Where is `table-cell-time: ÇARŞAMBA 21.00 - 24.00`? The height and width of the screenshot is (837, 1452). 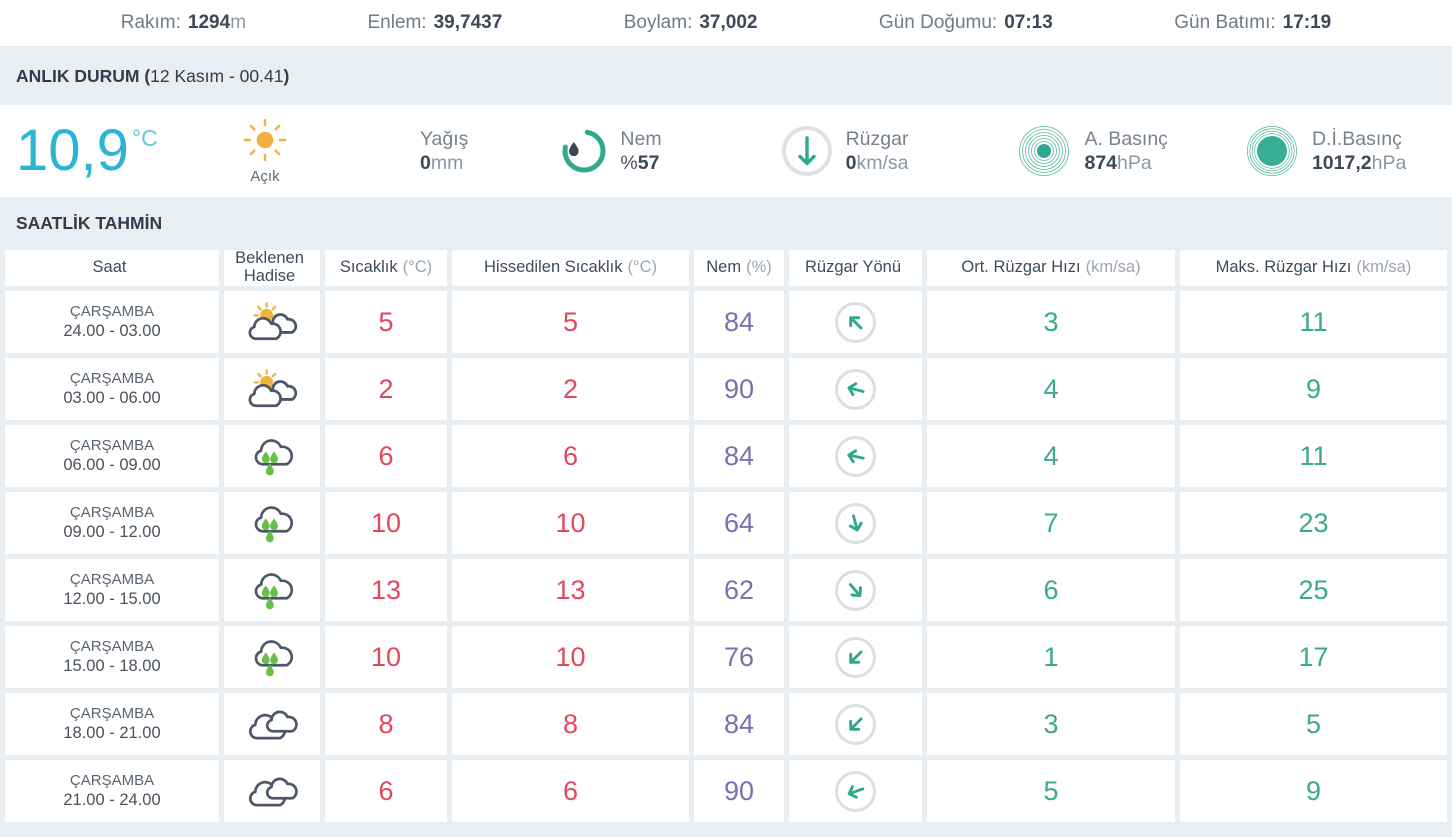 table-cell-time: ÇARŞAMBA 21.00 - 24.00 is located at coordinates (112, 791).